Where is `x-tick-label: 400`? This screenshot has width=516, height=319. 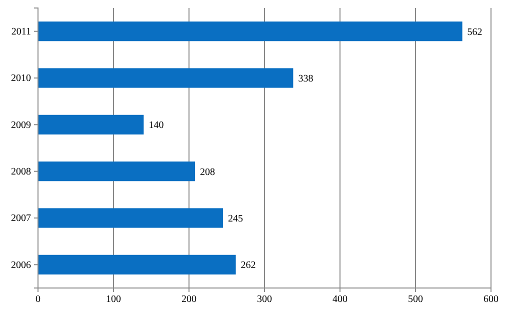 x-tick-label: 400 is located at coordinates (340, 300).